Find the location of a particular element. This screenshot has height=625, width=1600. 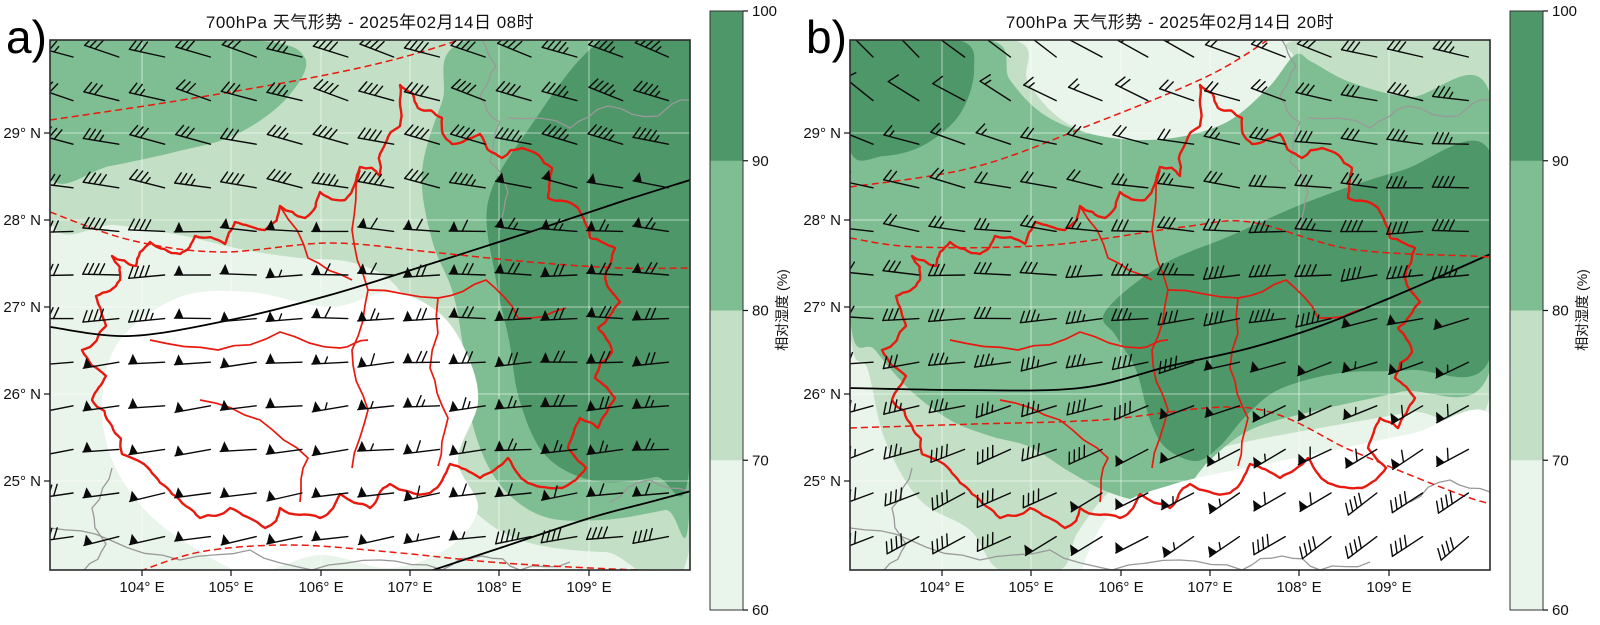

panel-label-b: b) is located at coordinates (826, 37).